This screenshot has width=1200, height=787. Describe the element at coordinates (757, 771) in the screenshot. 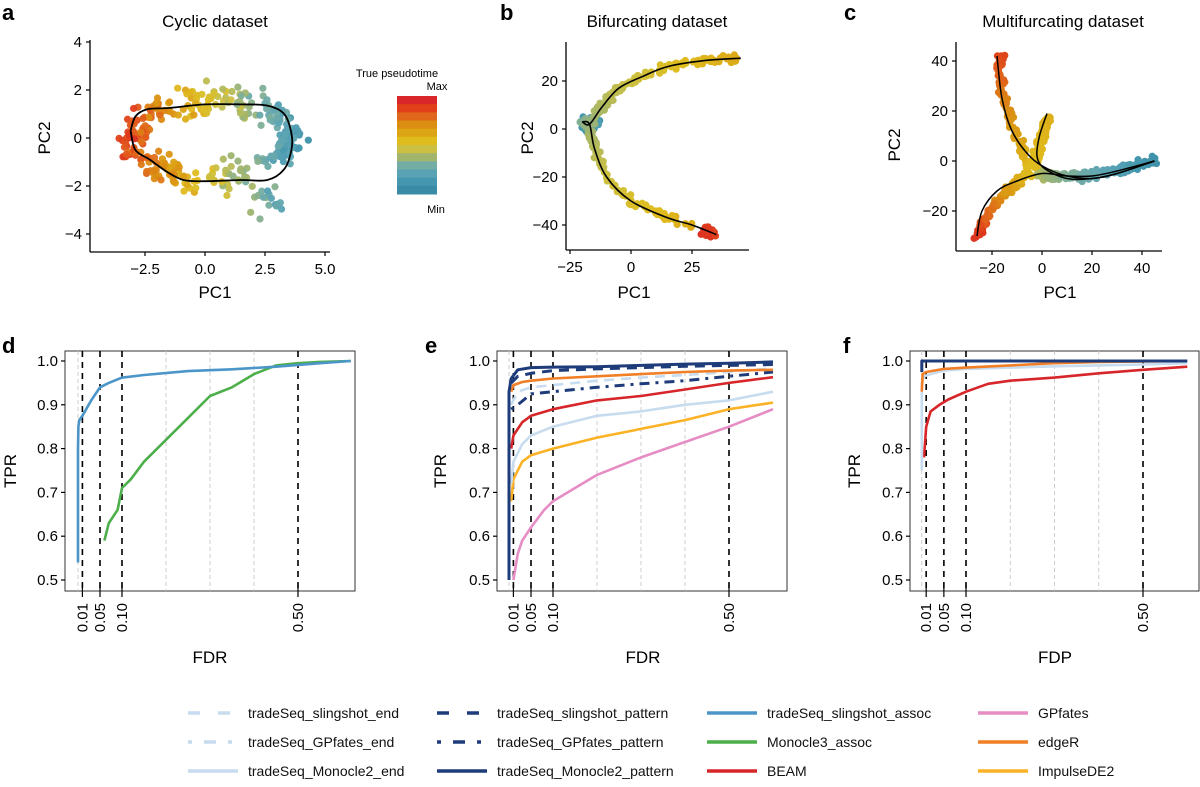

I see `legend-entry: BEAM` at that location.